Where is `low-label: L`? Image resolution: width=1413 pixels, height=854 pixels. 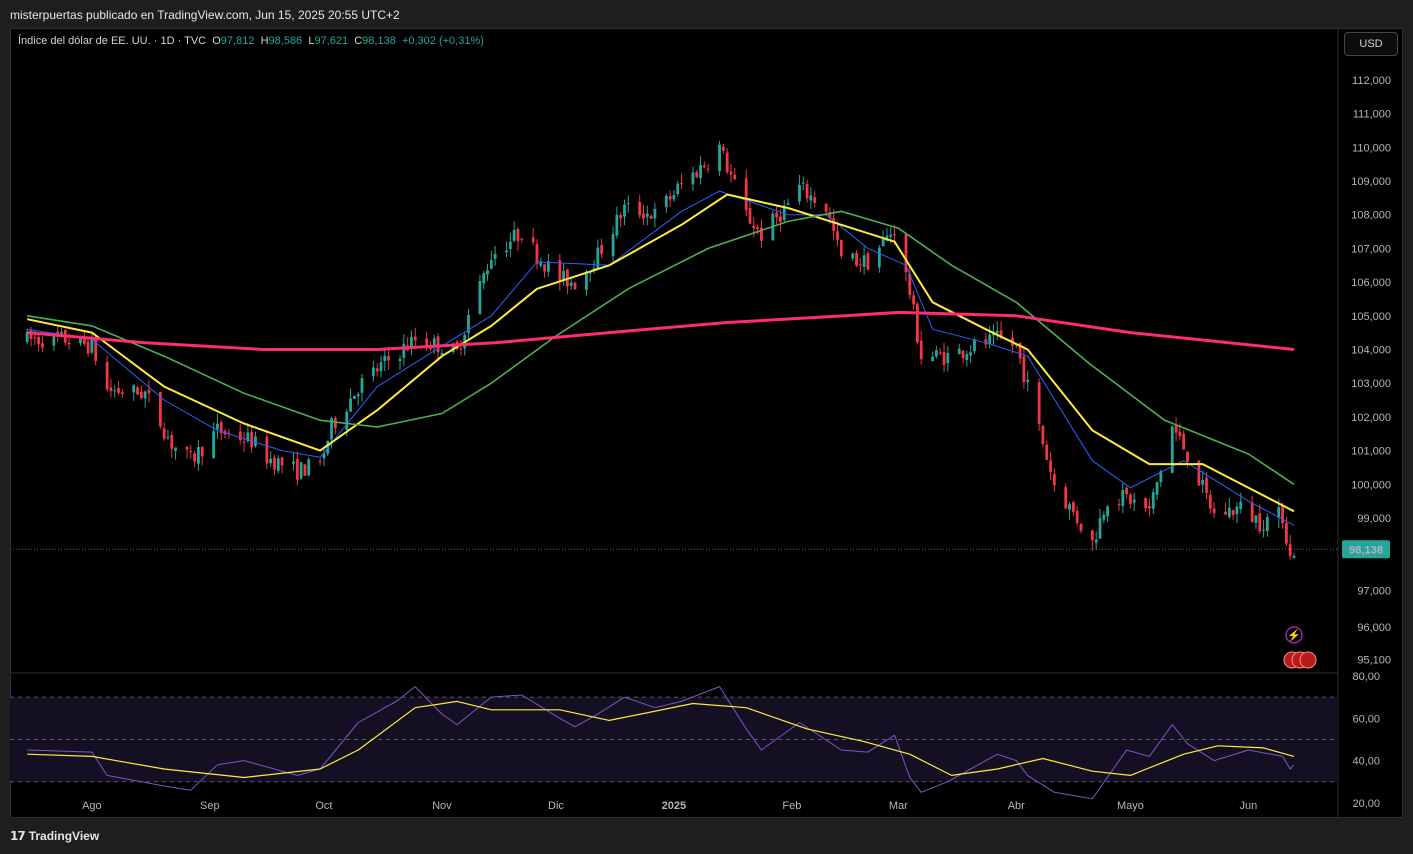 low-label: L is located at coordinates (311, 41).